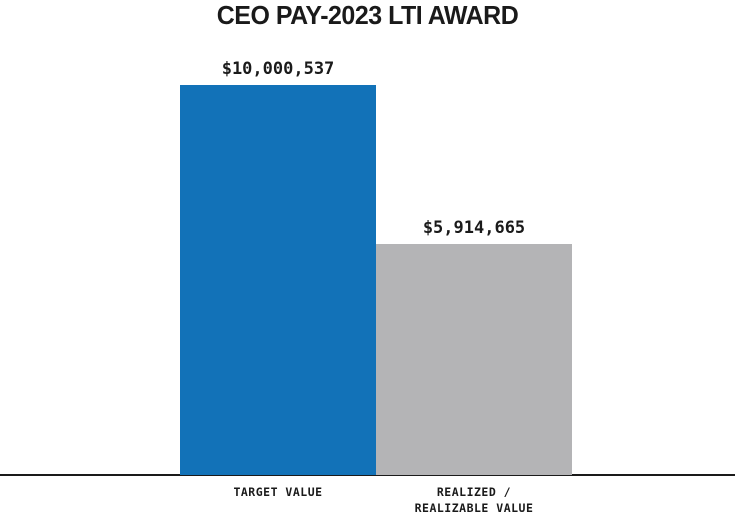  What do you see at coordinates (278, 492) in the screenshot?
I see `bar-category-label: TARGET VALUE` at bounding box center [278, 492].